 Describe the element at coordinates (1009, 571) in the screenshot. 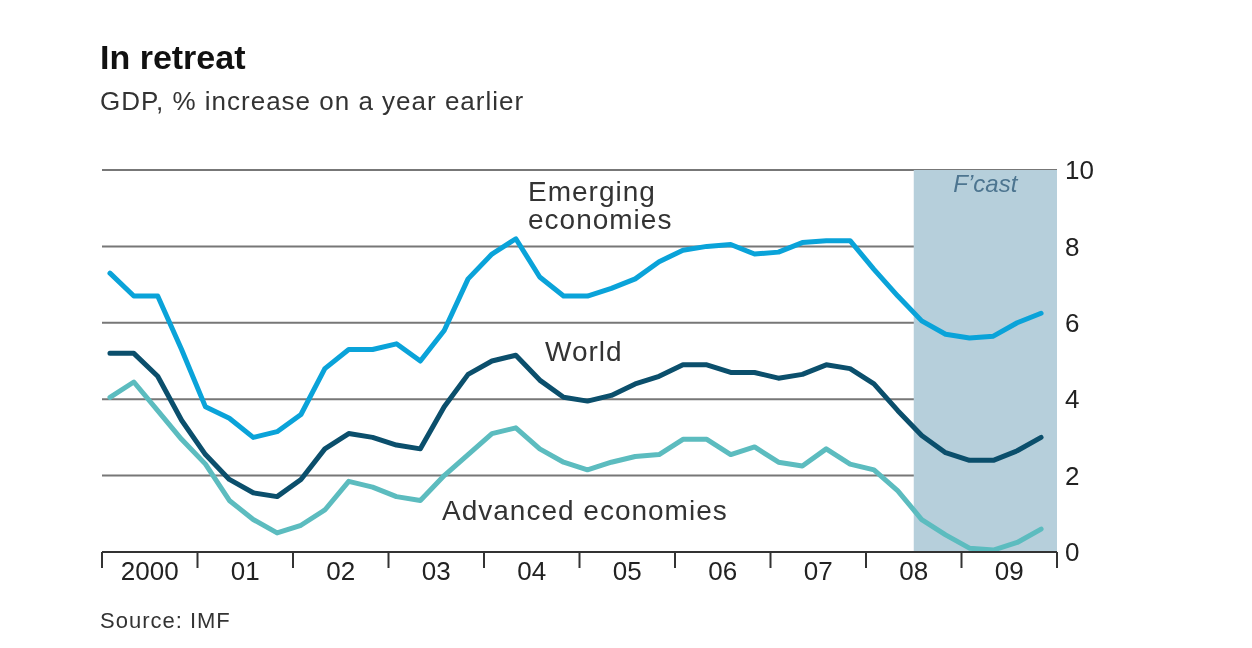

I see `x-tick-label: 09` at that location.